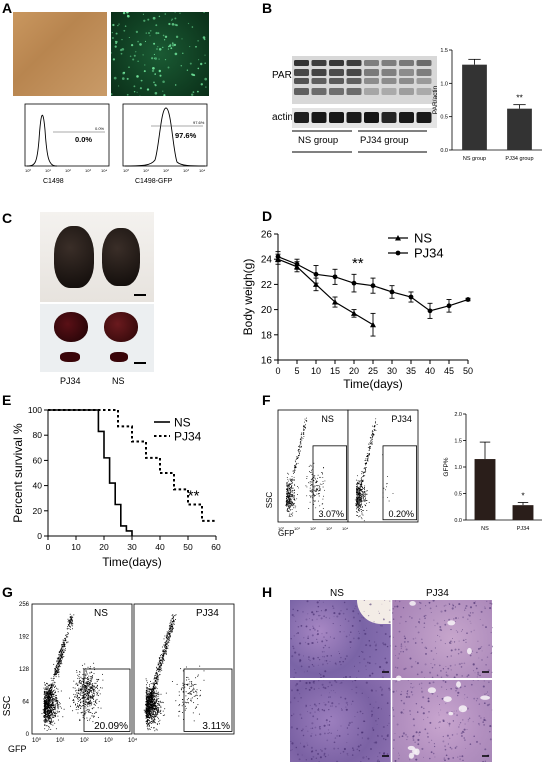 The height and width of the screenshot is (767, 550). I want to click on hist2-tick: 10⁰, so click(126, 170).